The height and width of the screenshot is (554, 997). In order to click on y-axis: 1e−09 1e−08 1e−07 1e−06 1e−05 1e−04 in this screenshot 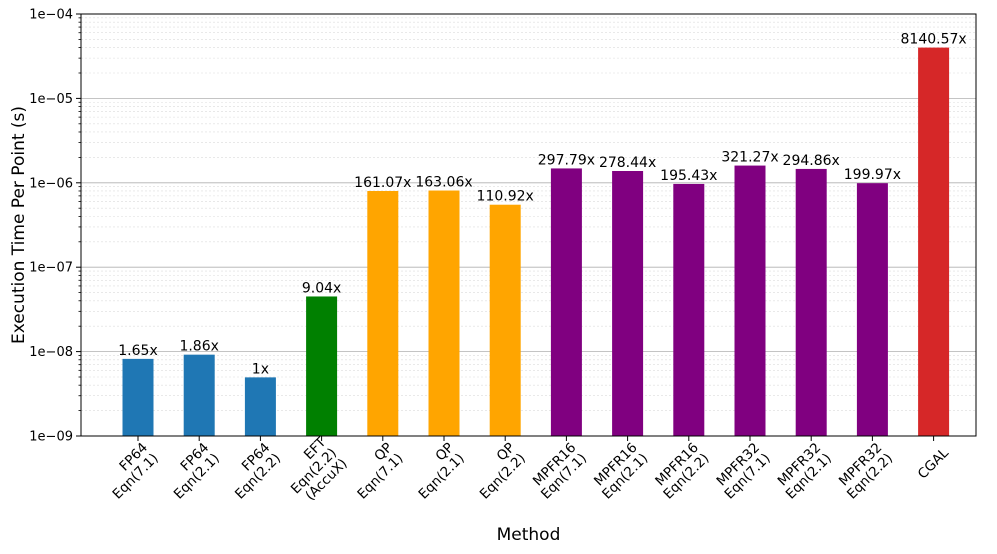, I will do `click(55, 226)`.